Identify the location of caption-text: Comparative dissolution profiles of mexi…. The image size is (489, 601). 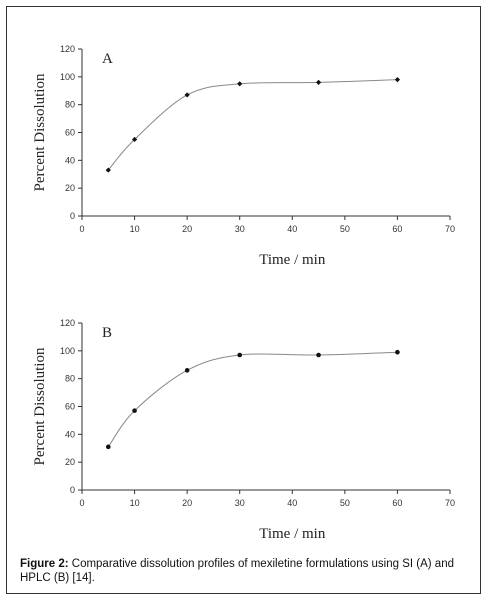
(237, 571).